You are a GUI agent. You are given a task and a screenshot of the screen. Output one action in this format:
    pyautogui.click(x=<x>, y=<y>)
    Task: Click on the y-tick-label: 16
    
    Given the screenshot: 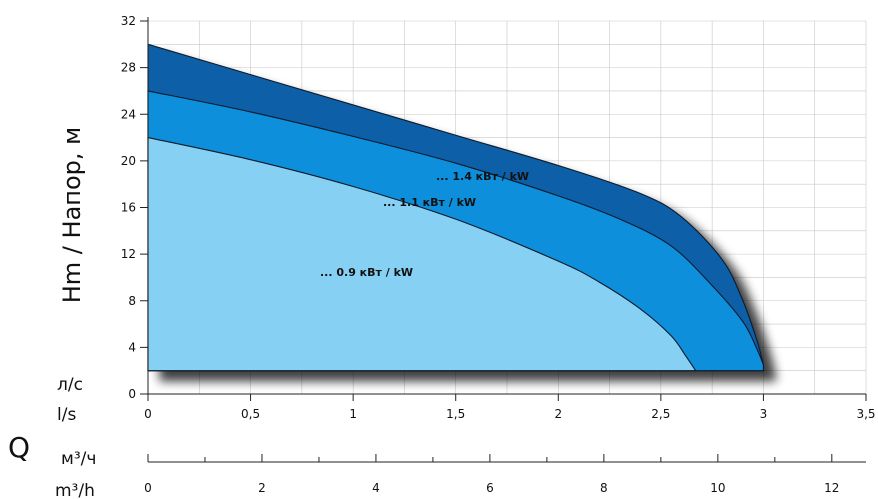 What is the action you would take?
    pyautogui.click(x=128, y=208)
    